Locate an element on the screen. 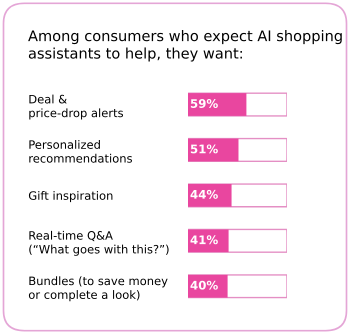  data-label: 51% is located at coordinates (204, 149).